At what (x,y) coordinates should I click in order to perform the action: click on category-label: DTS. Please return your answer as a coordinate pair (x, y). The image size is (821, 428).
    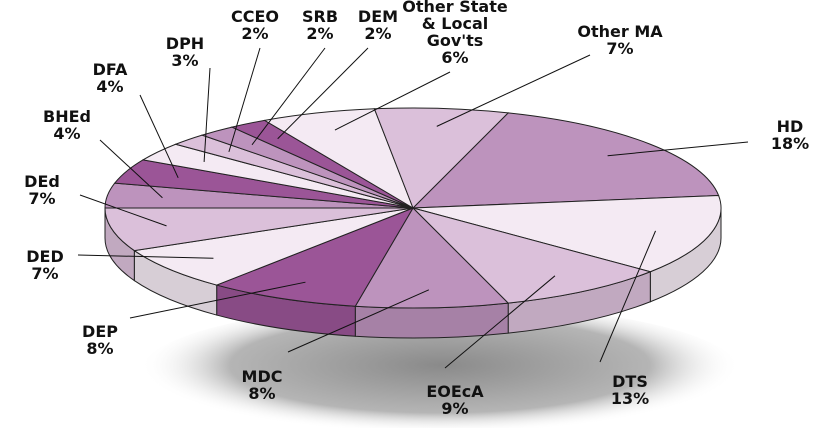
    Looking at the image, I should click on (630, 381).